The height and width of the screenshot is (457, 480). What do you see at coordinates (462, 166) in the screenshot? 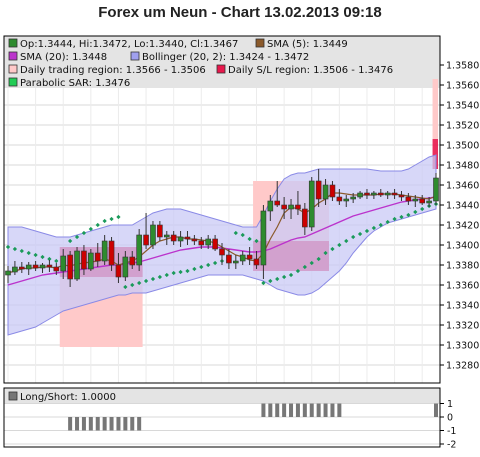
I see `y-tick-label: 1.3480` at bounding box center [462, 166].